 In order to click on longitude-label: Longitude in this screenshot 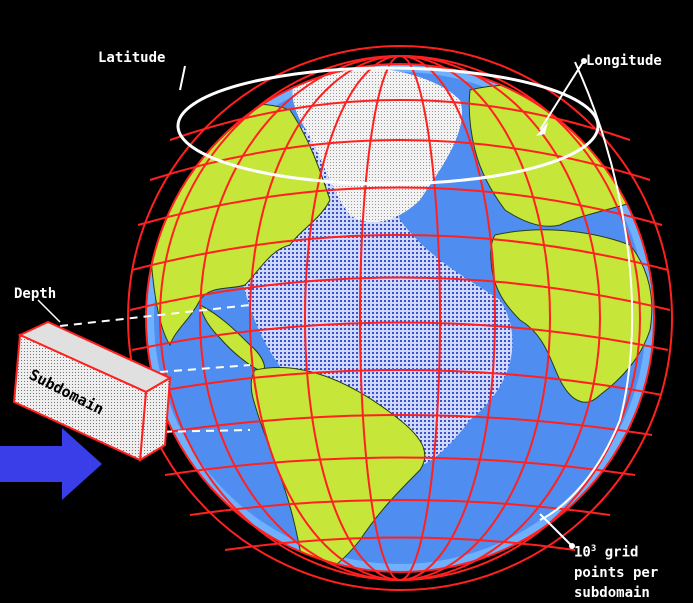, I will do `click(624, 61)`.